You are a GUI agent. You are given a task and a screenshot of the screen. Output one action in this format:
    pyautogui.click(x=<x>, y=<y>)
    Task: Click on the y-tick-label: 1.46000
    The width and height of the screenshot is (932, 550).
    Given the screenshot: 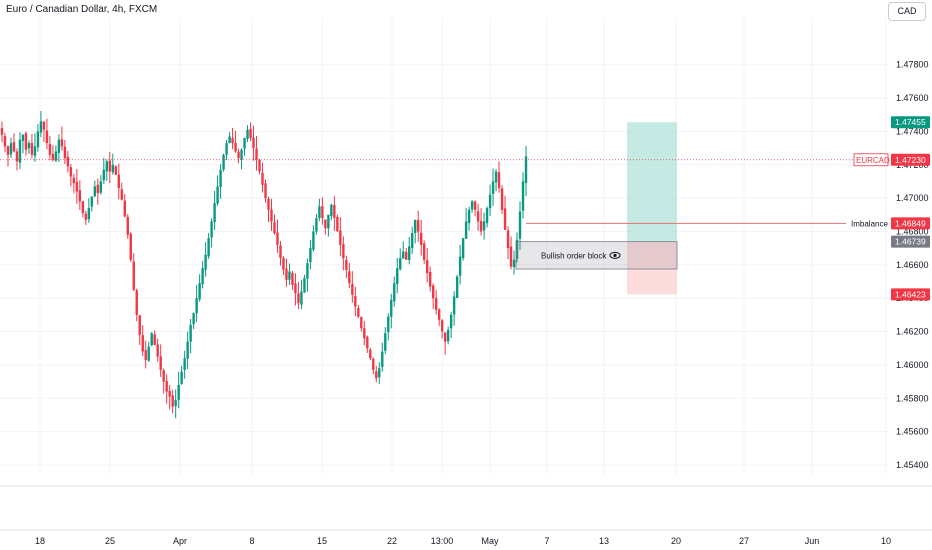 What is the action you would take?
    pyautogui.click(x=912, y=365)
    